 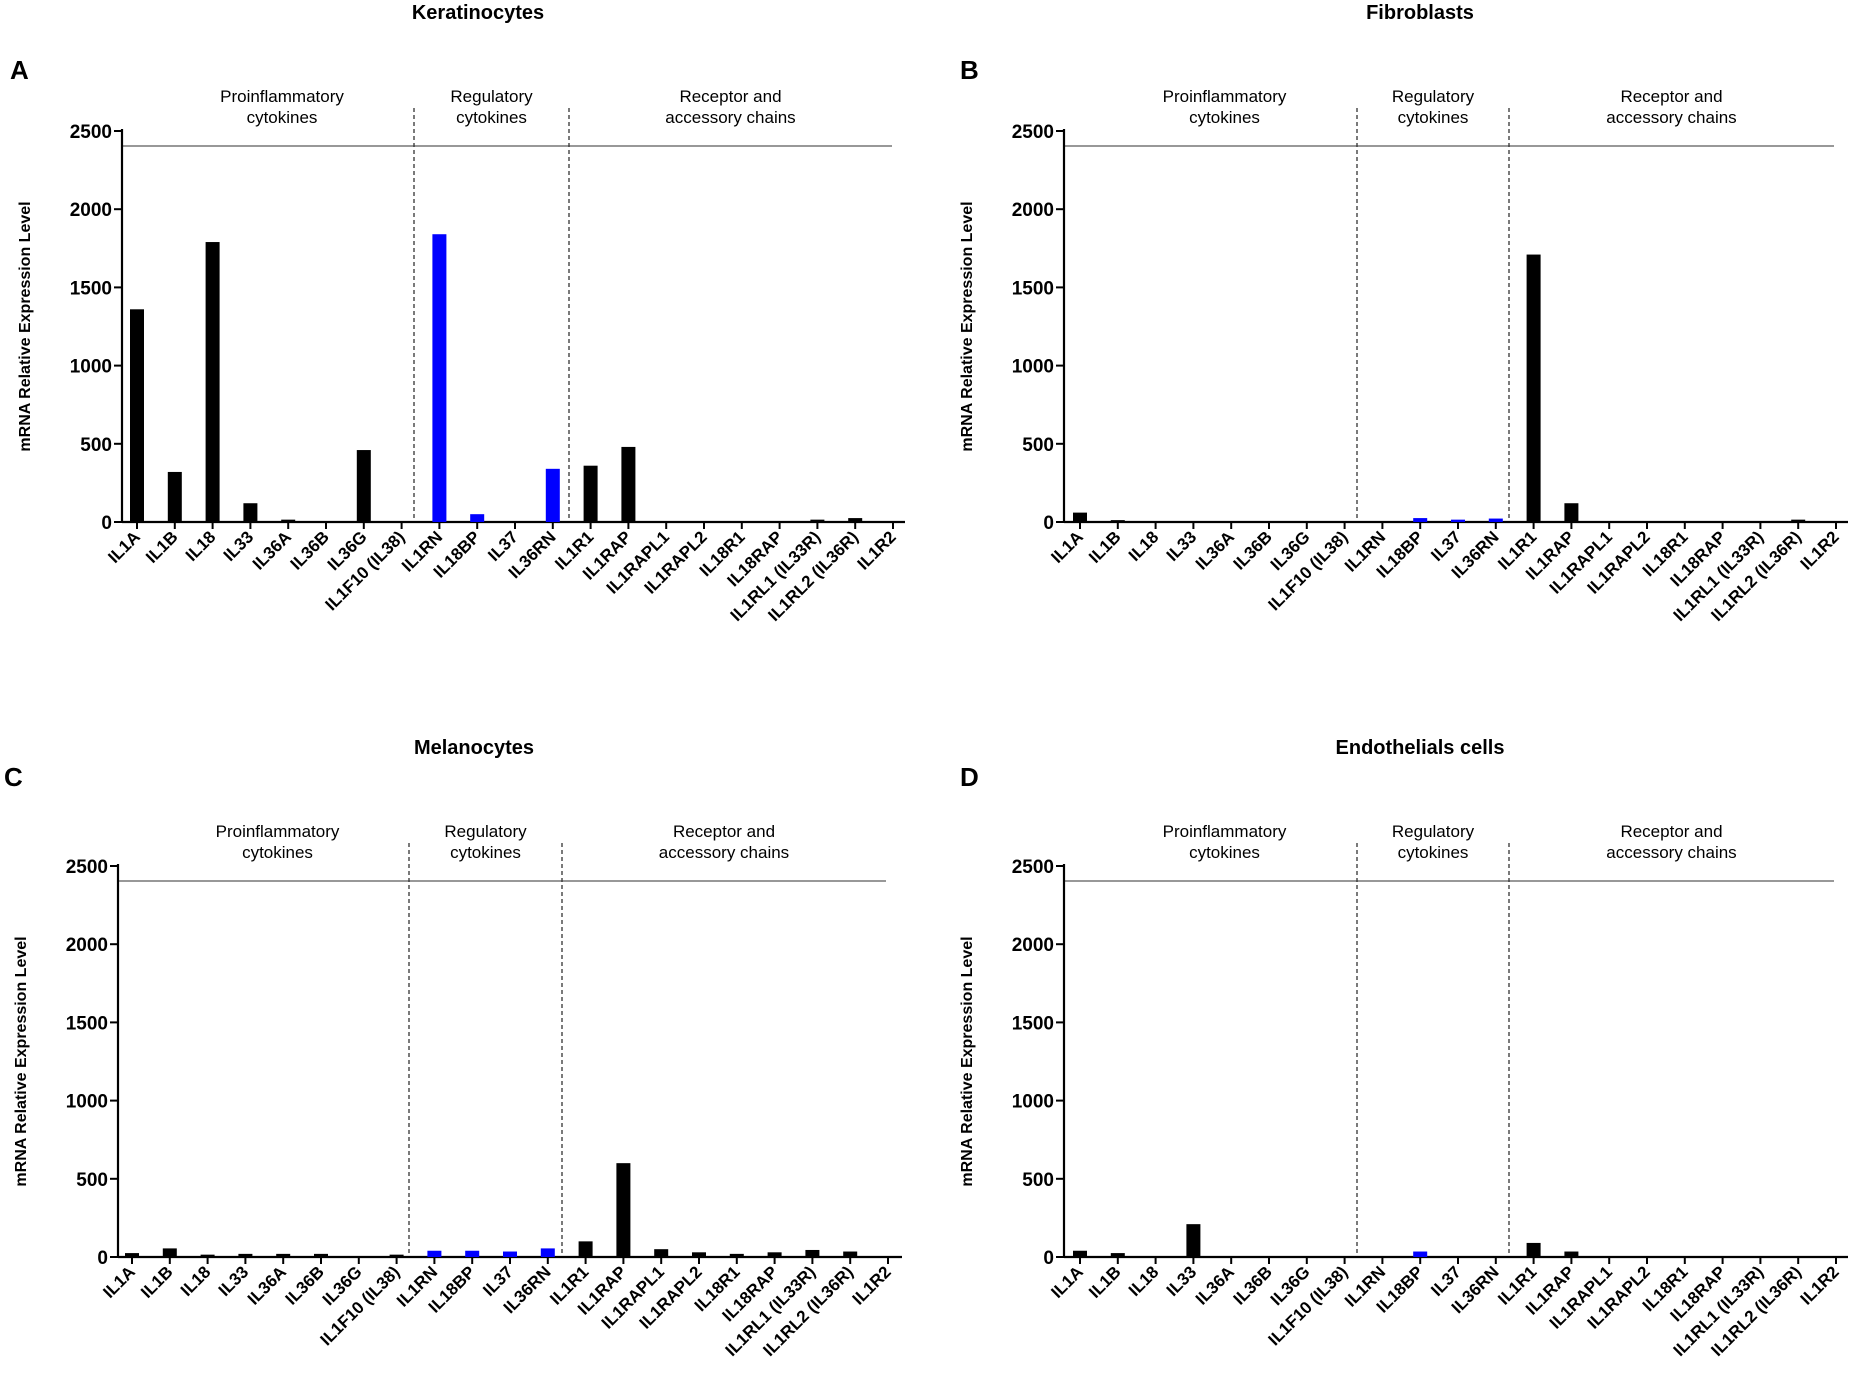 What do you see at coordinates (434, 1253) in the screenshot?
I see `bar-il1rn` at bounding box center [434, 1253].